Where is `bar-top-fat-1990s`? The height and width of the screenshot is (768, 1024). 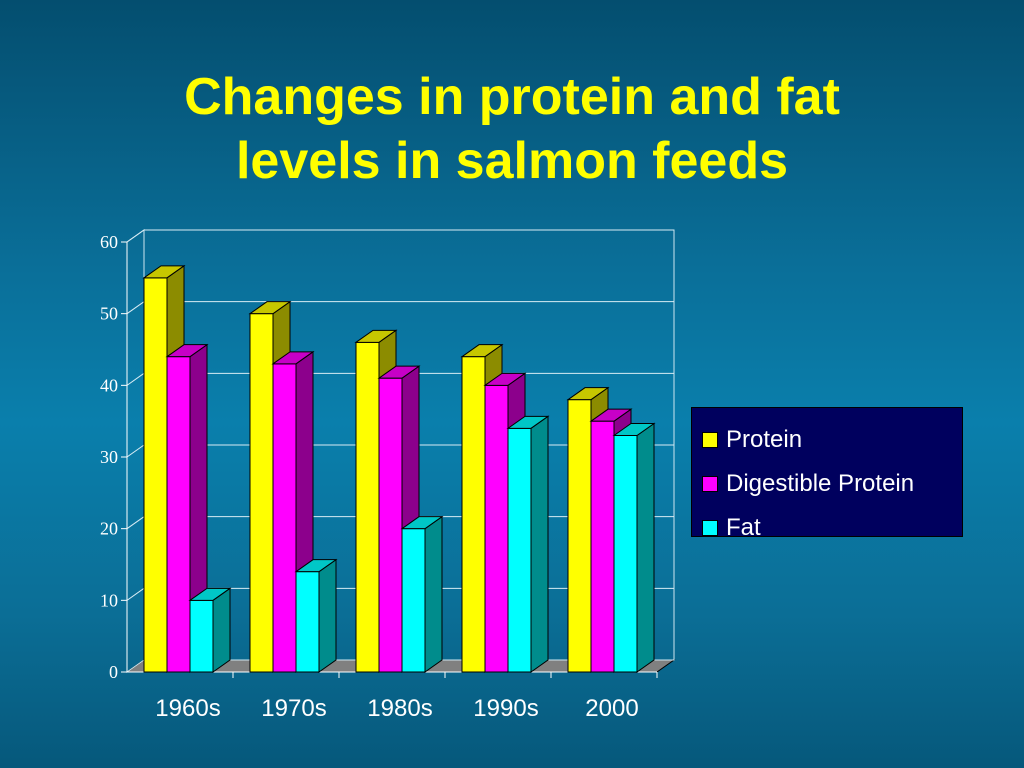
bar-top-fat-1990s is located at coordinates (528, 422).